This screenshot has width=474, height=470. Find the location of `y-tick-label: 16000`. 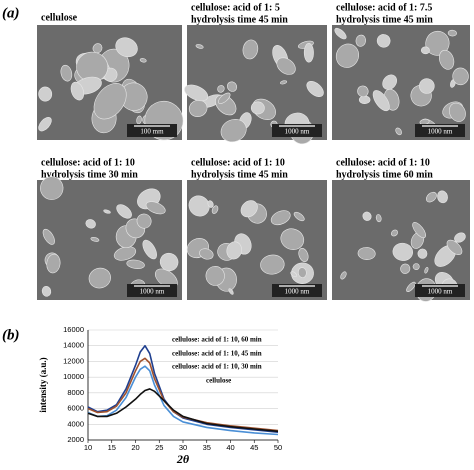

y-tick-label: 16000 is located at coordinates (73, 329).